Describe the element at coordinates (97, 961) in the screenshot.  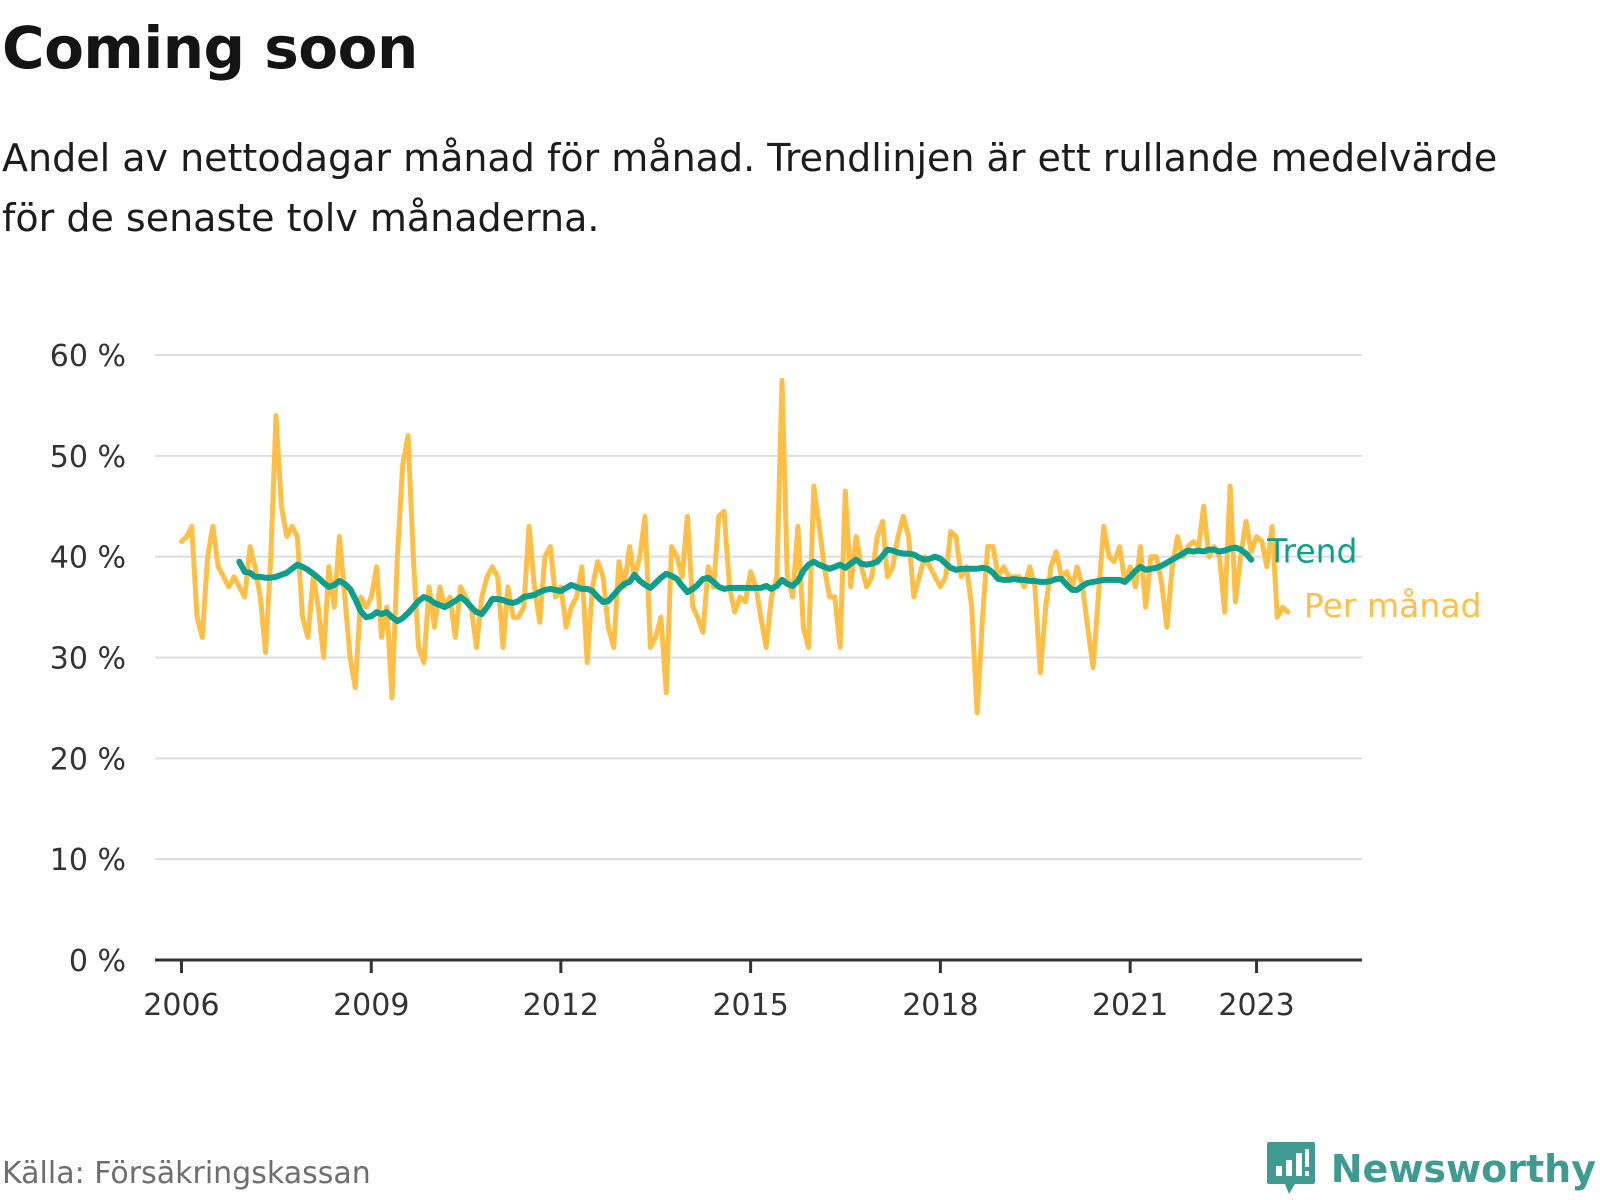
I see `y-tick-label: 0 %` at that location.